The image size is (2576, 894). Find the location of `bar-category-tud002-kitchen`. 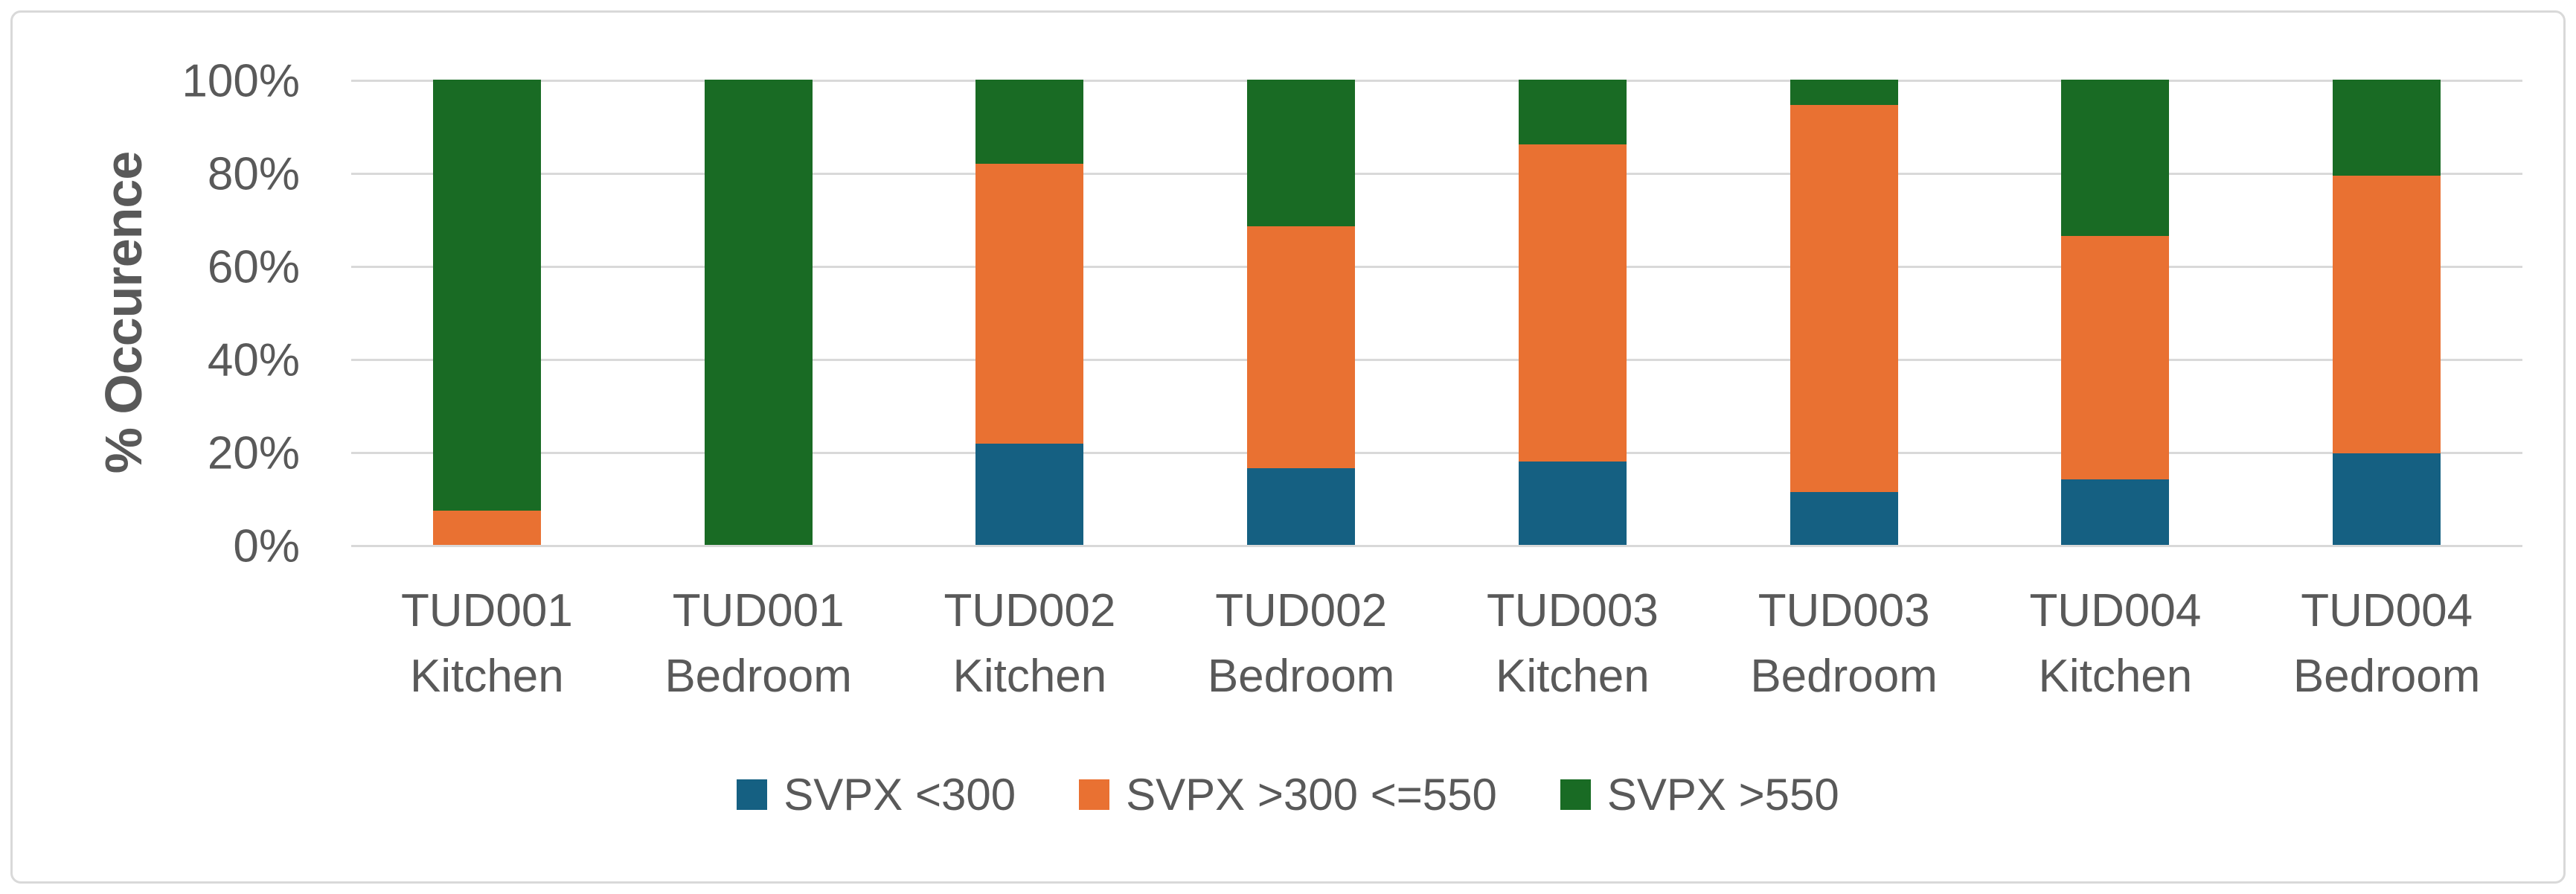

bar-category-tud002-kitchen is located at coordinates (1030, 312).